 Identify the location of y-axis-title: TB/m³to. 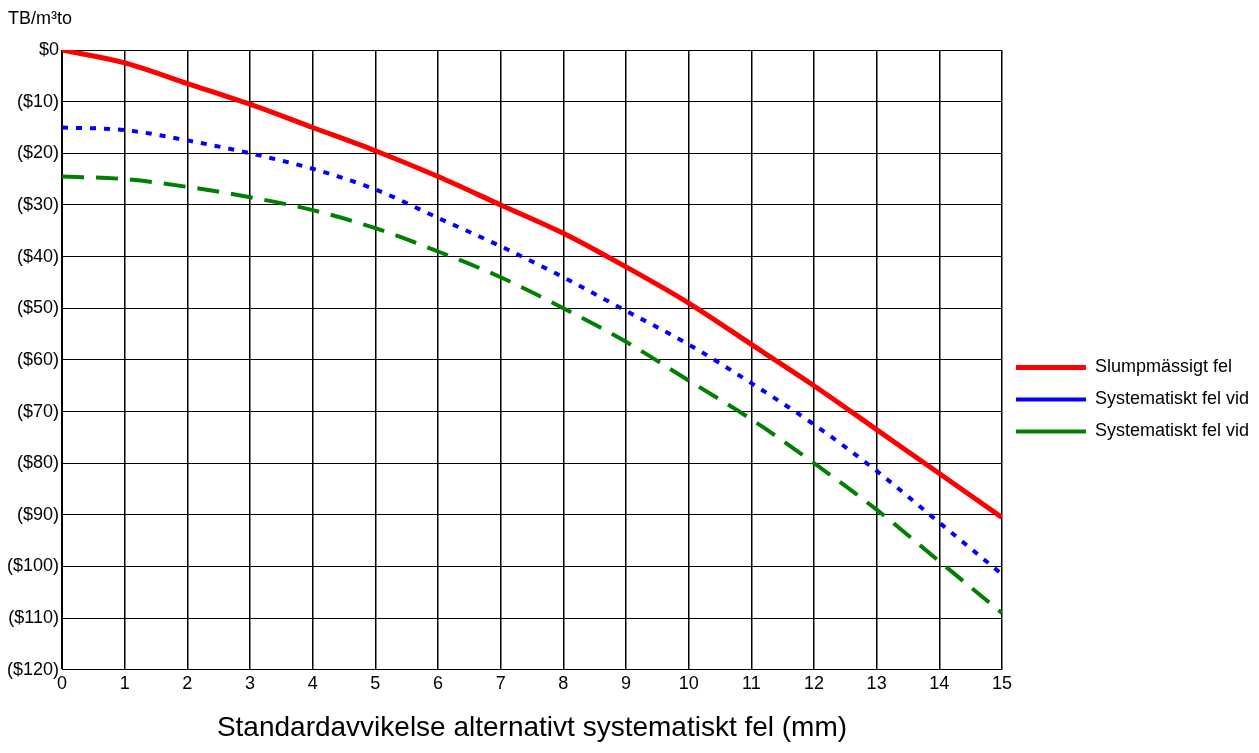
(40, 17).